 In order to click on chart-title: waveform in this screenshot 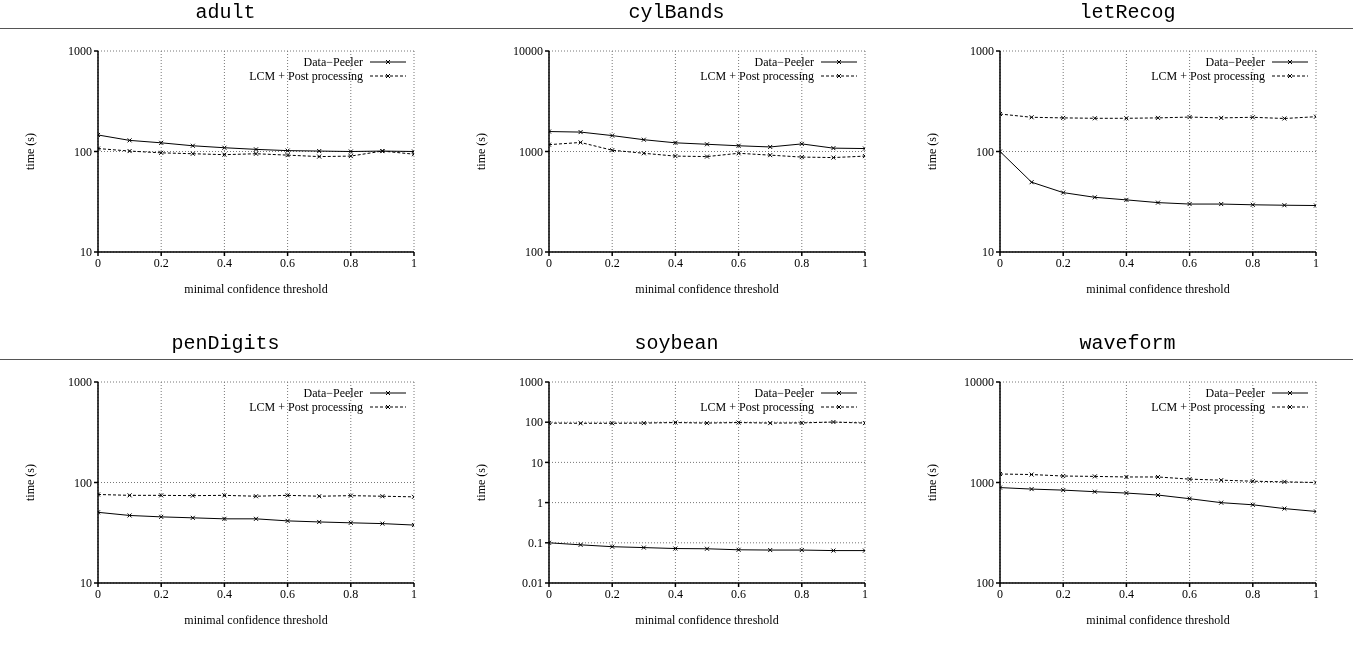, I will do `click(1127, 345)`.